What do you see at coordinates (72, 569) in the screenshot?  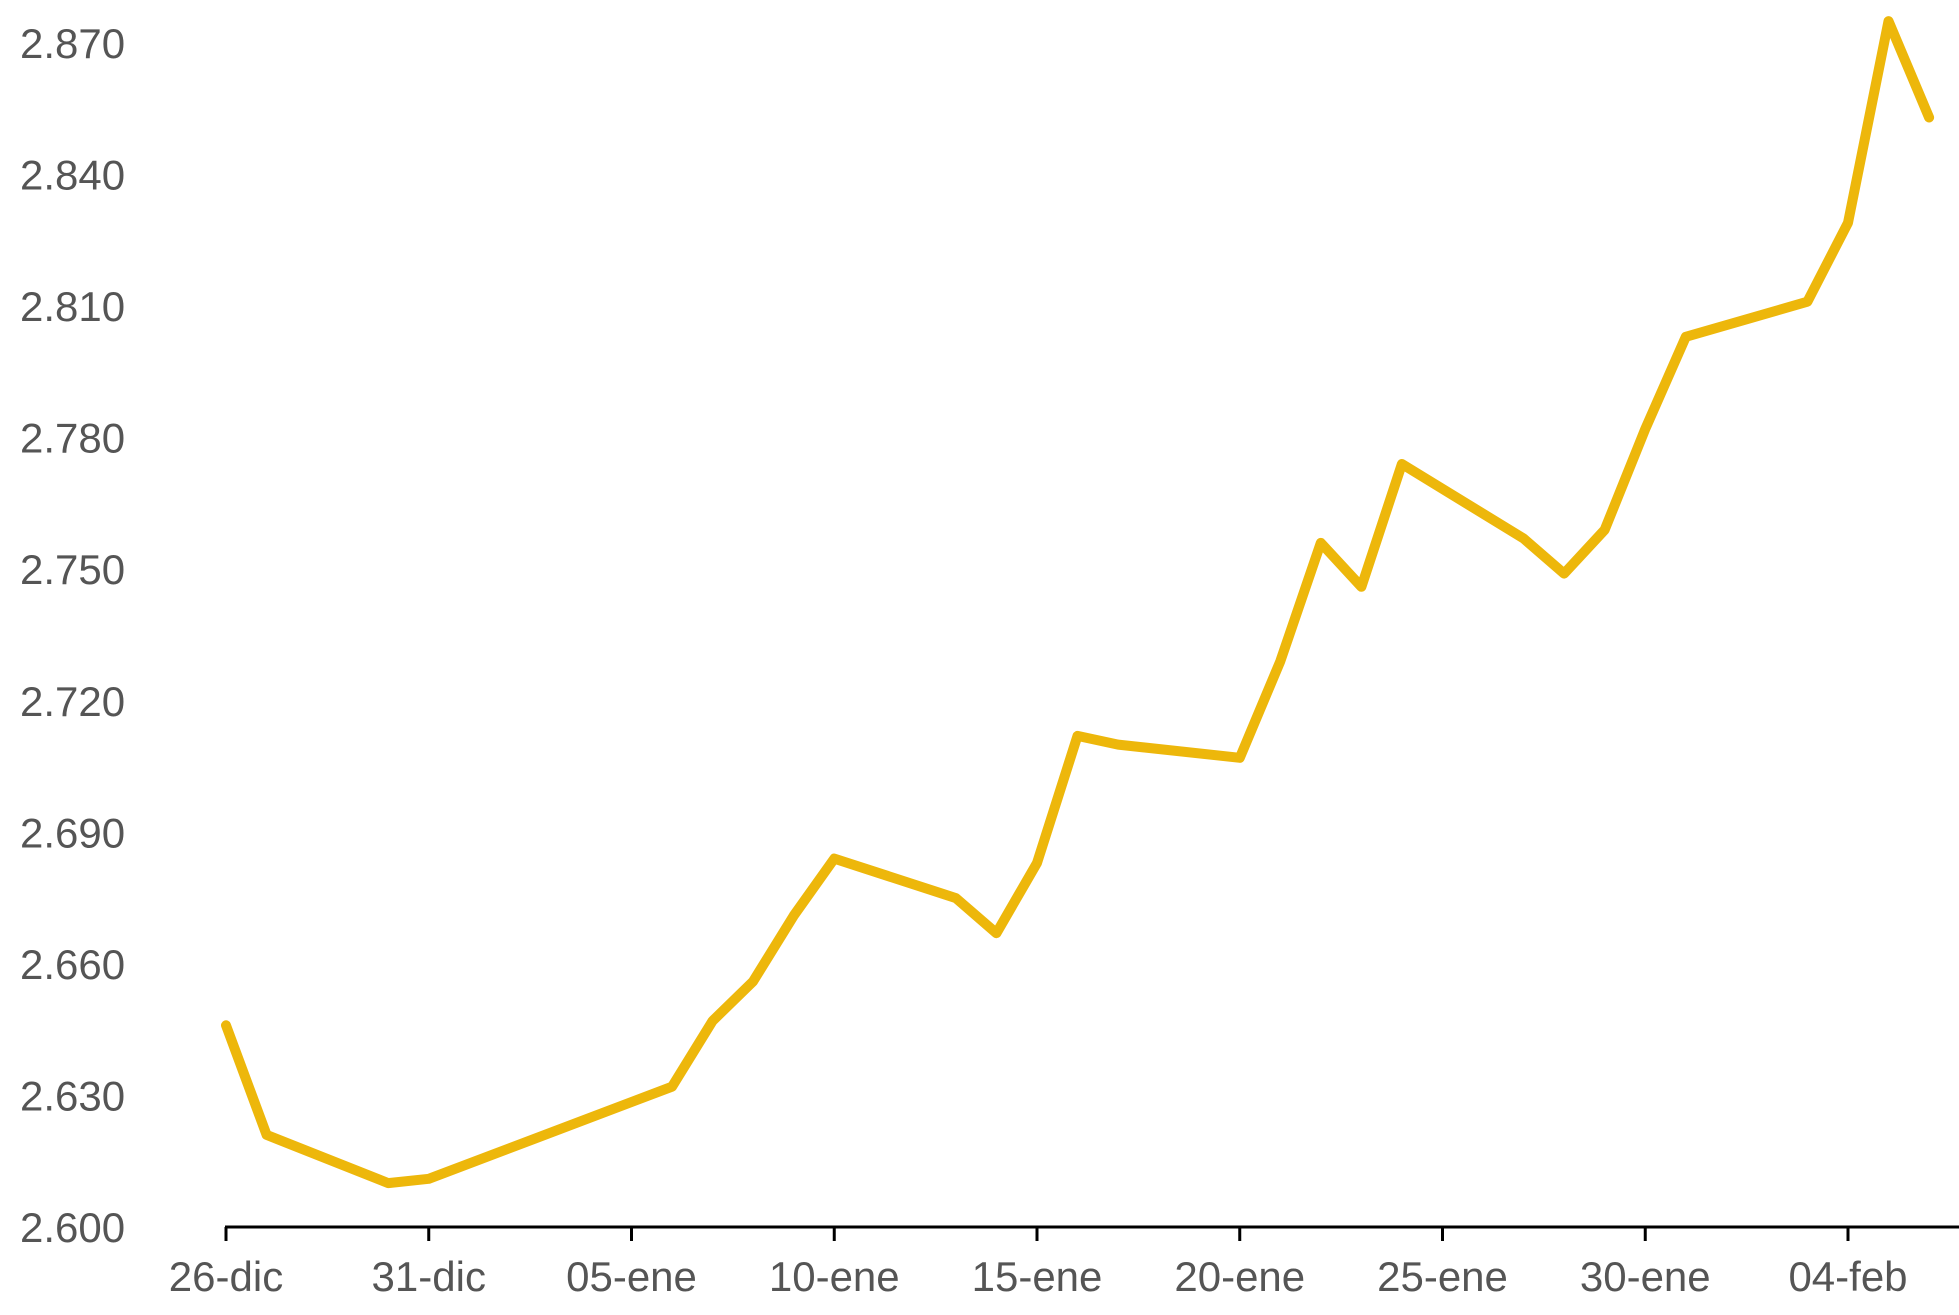 I see `y-tick-label: 2.750` at bounding box center [72, 569].